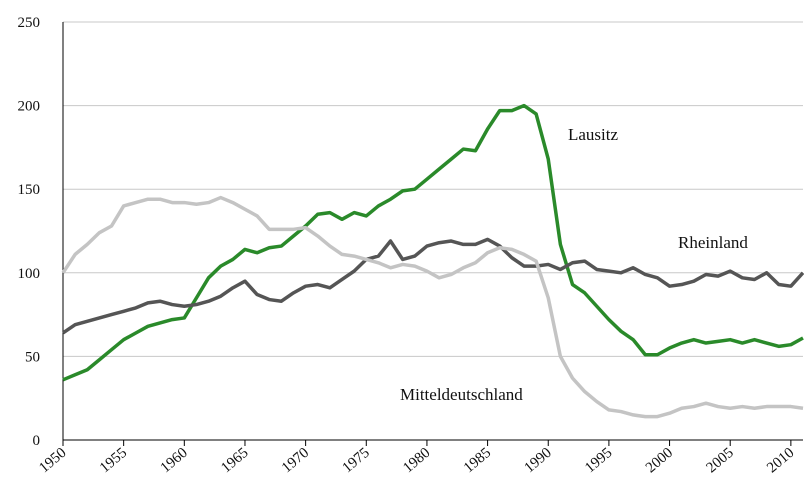  What do you see at coordinates (780, 461) in the screenshot?
I see `x-tick-label: 2010` at bounding box center [780, 461].